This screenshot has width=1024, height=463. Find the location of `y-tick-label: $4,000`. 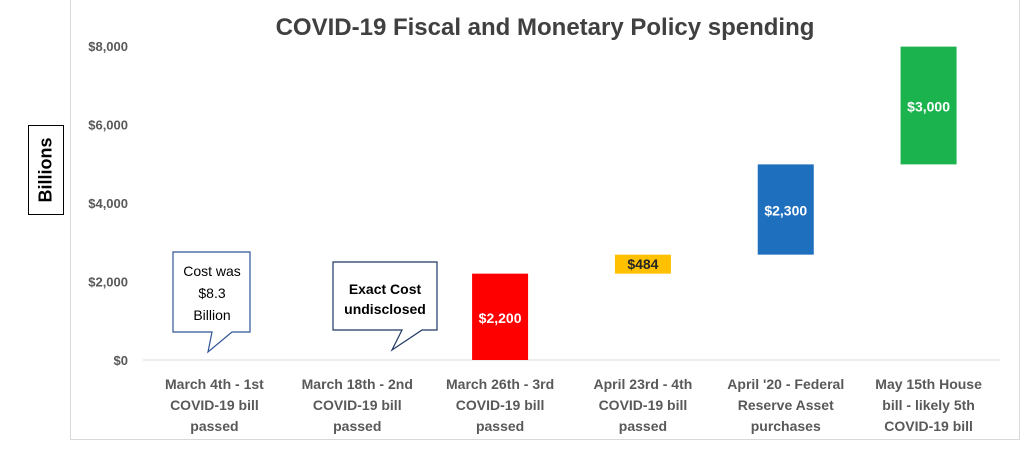

y-tick-label: $4,000 is located at coordinates (108, 203).